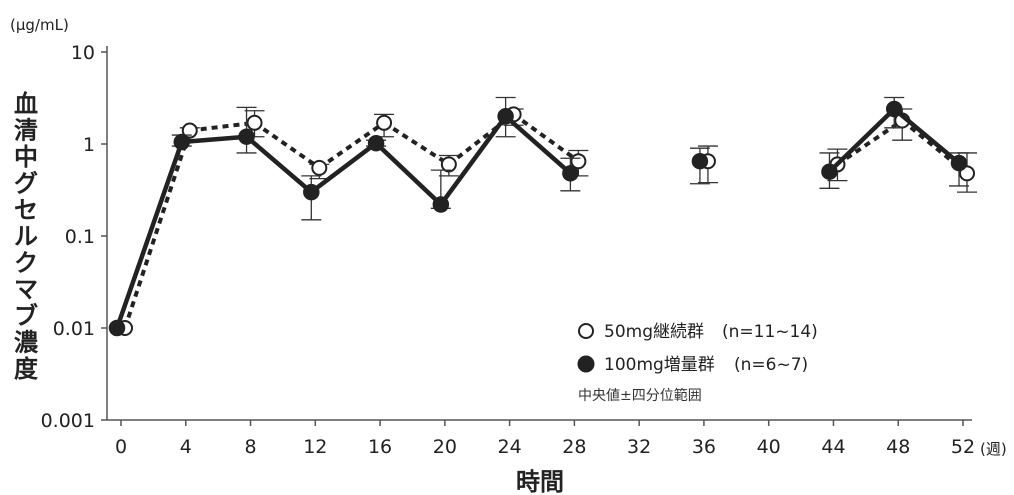 The image size is (1014, 495). What do you see at coordinates (993, 449) in the screenshot?
I see `x-axis-unit: (週)` at bounding box center [993, 449].